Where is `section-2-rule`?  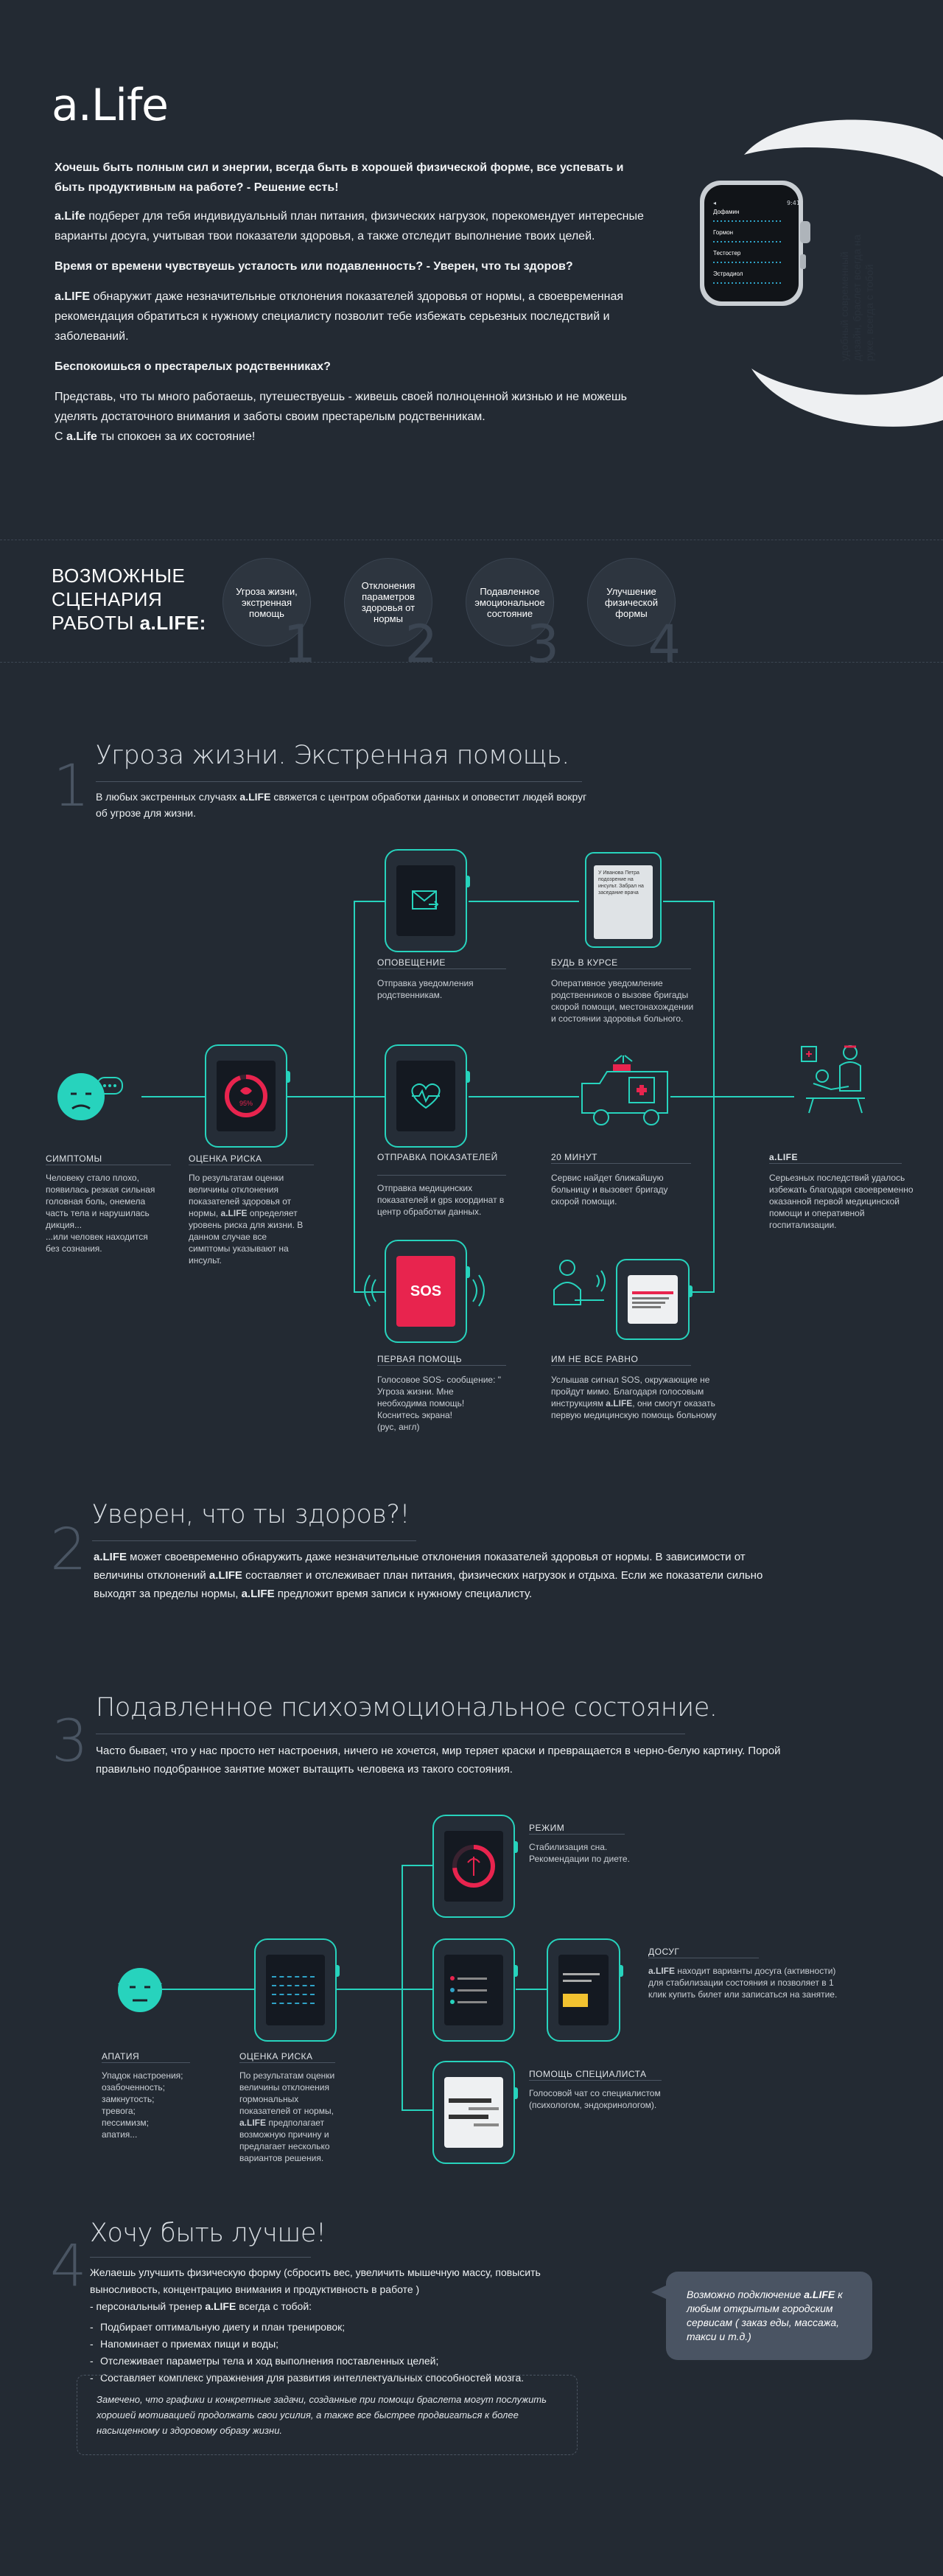 section-2-rule is located at coordinates (254, 1540).